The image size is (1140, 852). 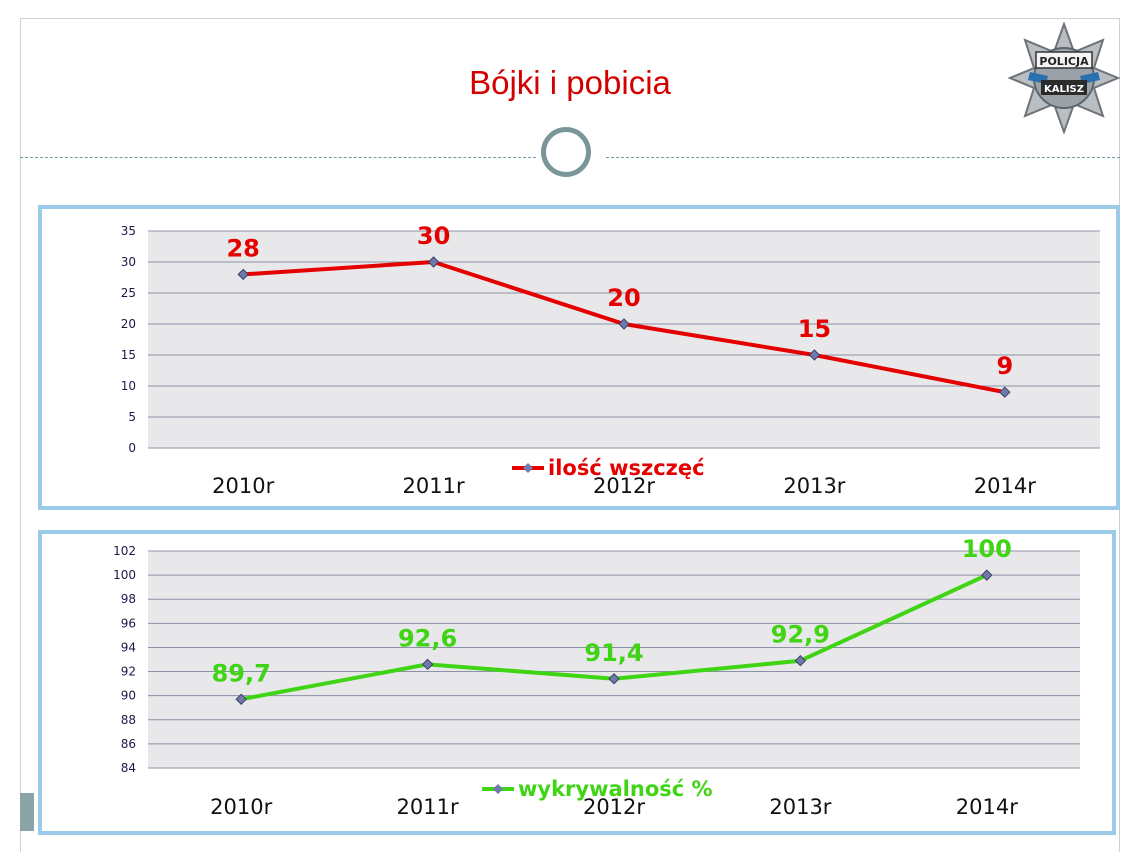 What do you see at coordinates (626, 468) in the screenshot?
I see `legend-label: ilość wszczęć` at bounding box center [626, 468].